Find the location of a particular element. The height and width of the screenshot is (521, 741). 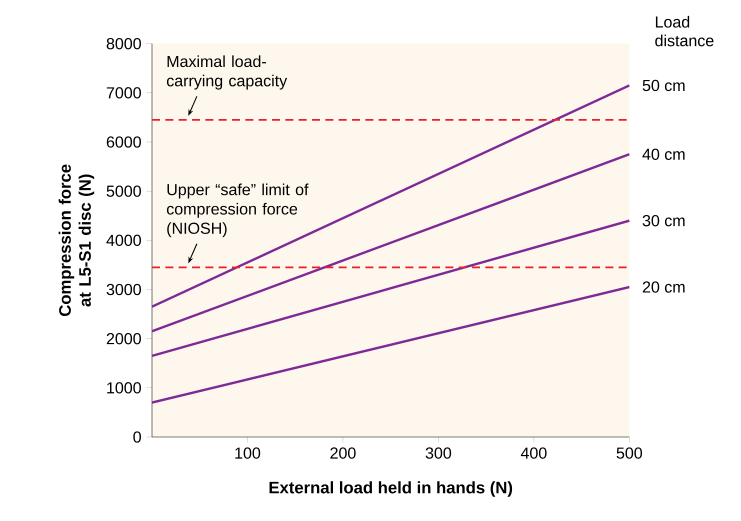

ref-line-label: Upper “safe” limit of compression force (NIOSH) is located at coordinates (237, 211).